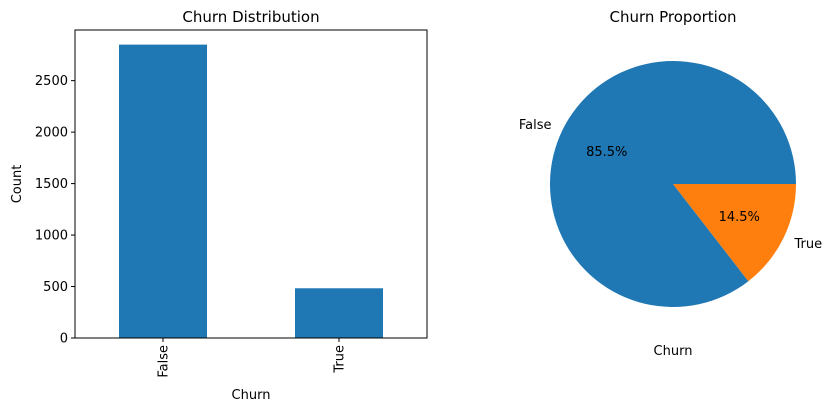 The image size is (837, 412). I want to click on y-tick-label: 500, so click(55, 287).